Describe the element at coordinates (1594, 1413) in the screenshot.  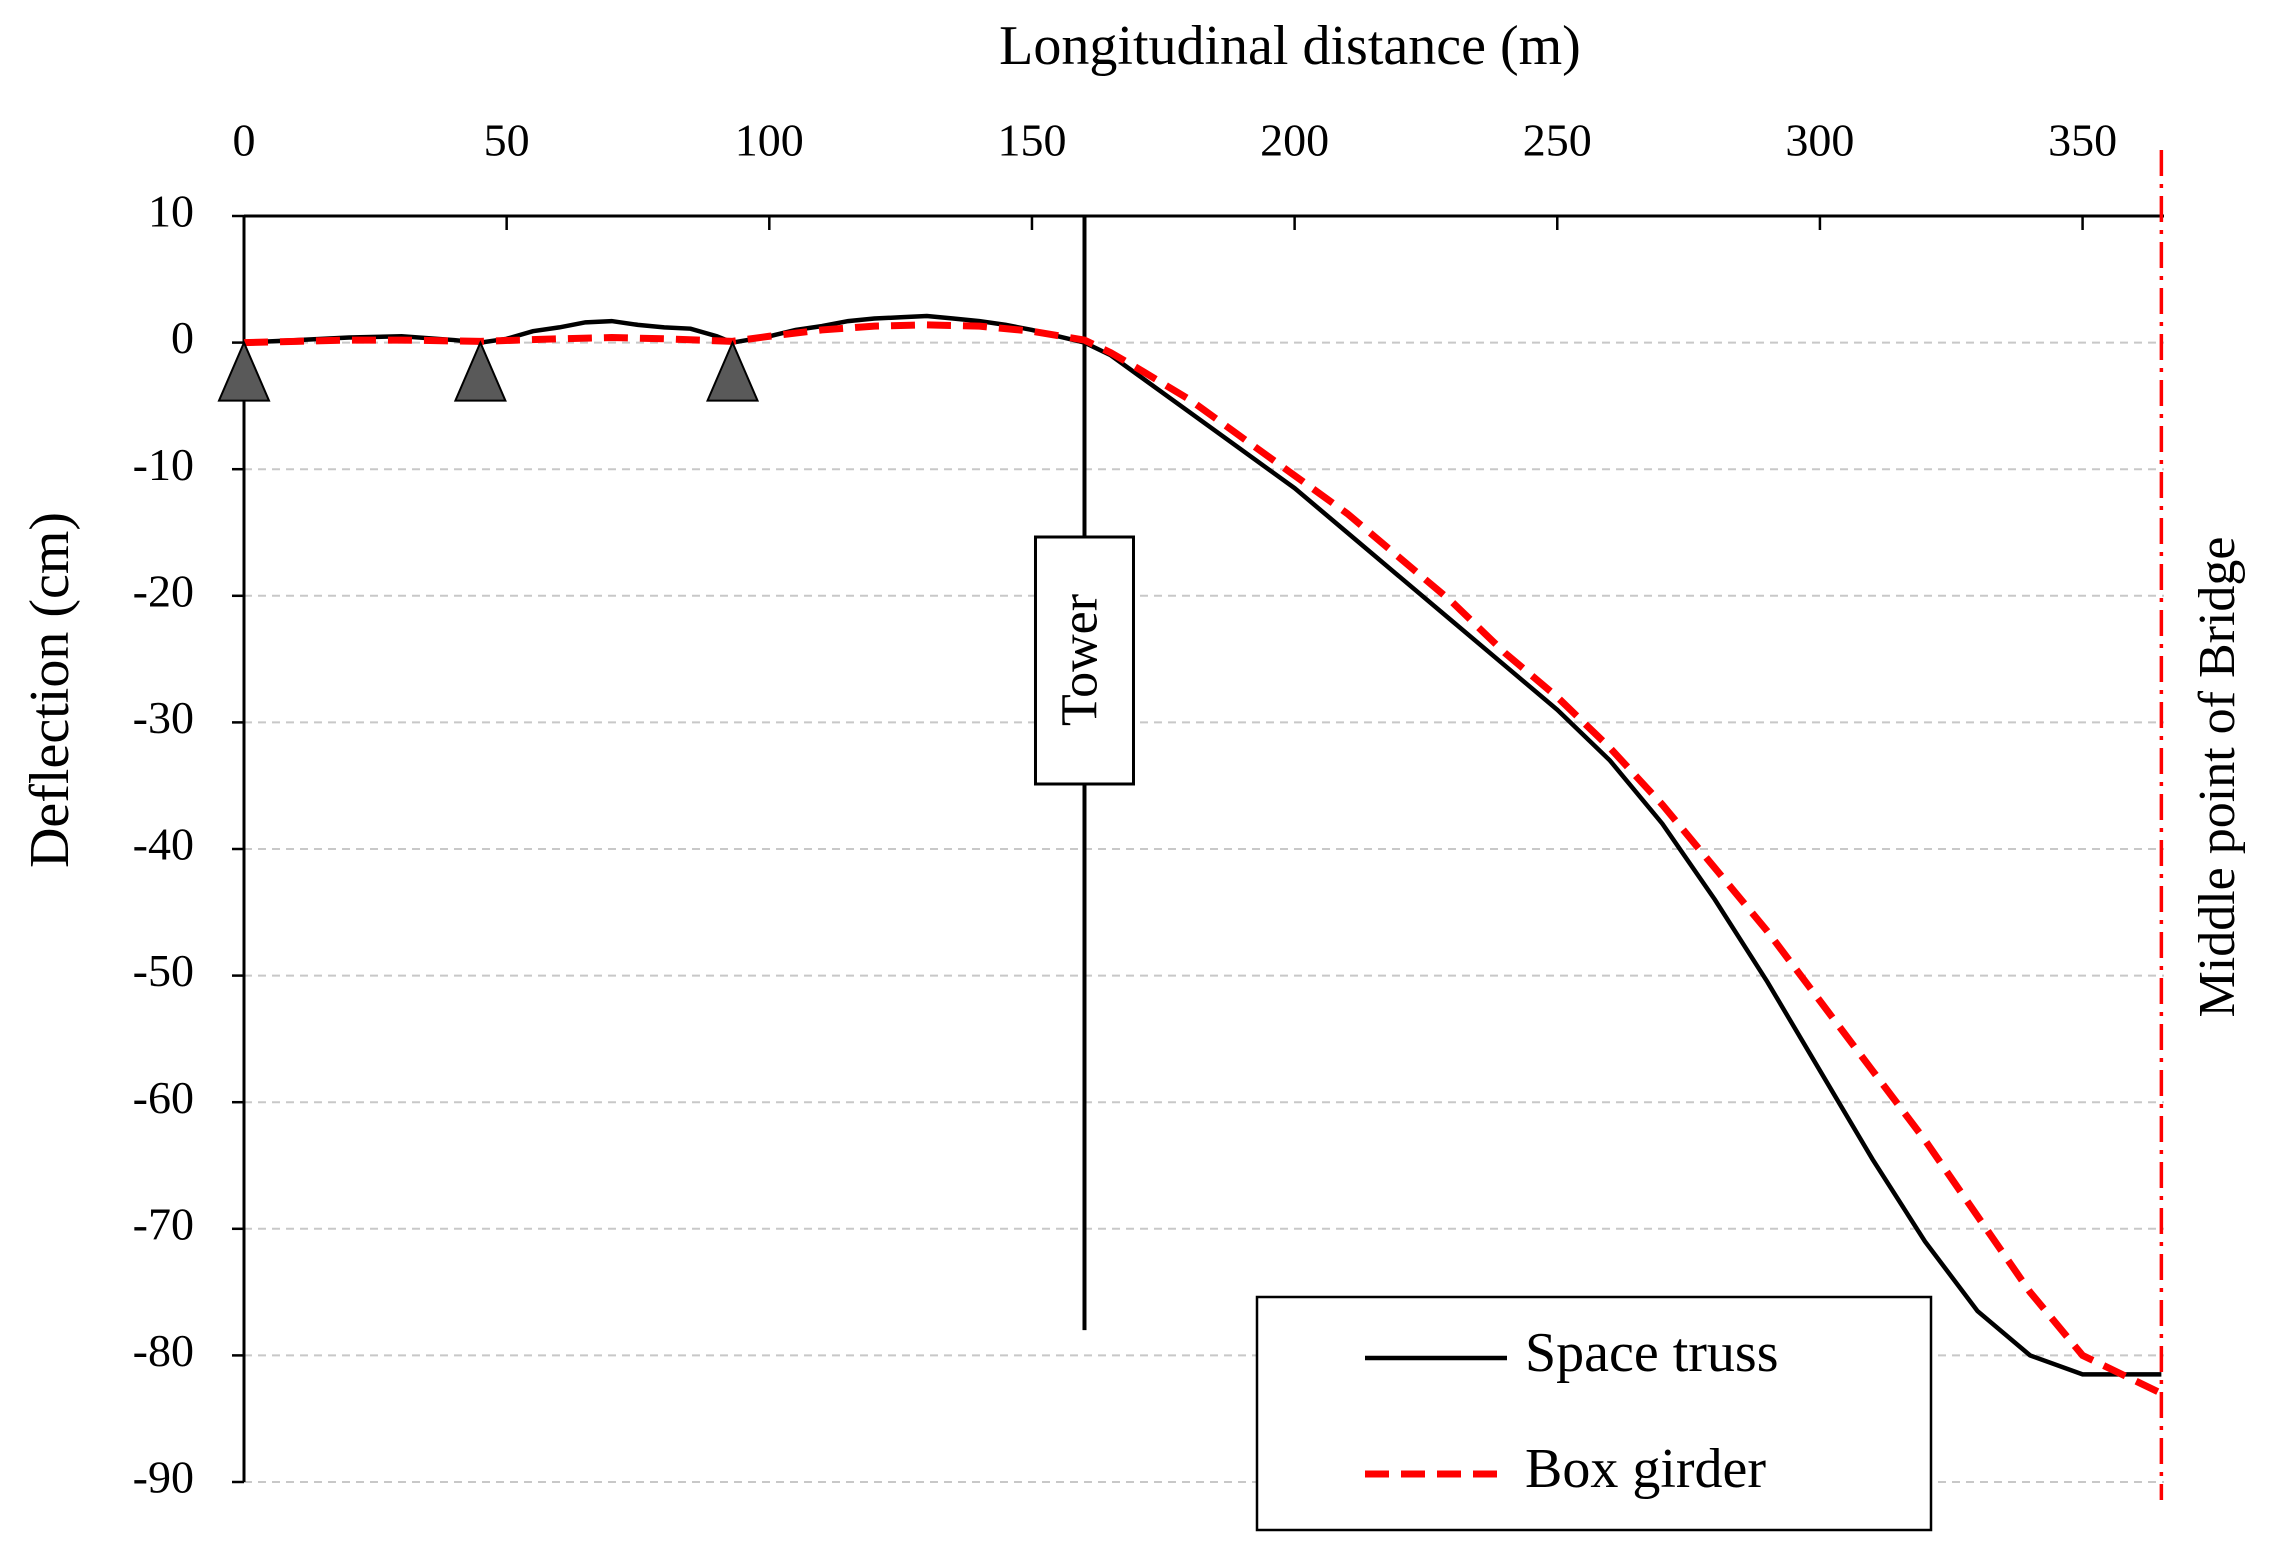
I see `legend-box` at that location.